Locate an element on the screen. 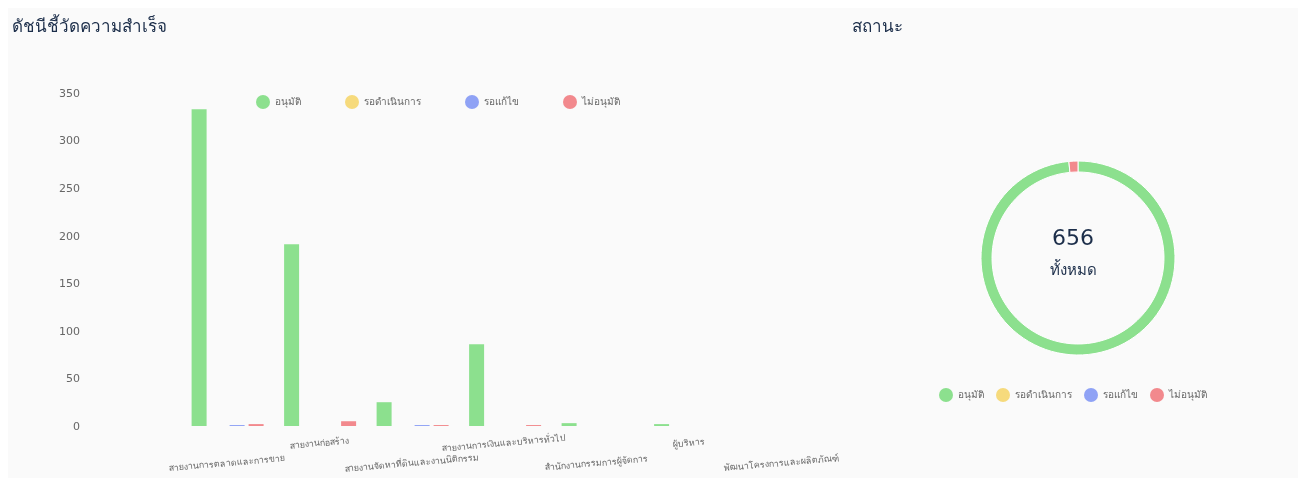 Image resolution: width=1306 pixels, height=488 pixels. text: ทั้งหมด is located at coordinates (1073, 269).